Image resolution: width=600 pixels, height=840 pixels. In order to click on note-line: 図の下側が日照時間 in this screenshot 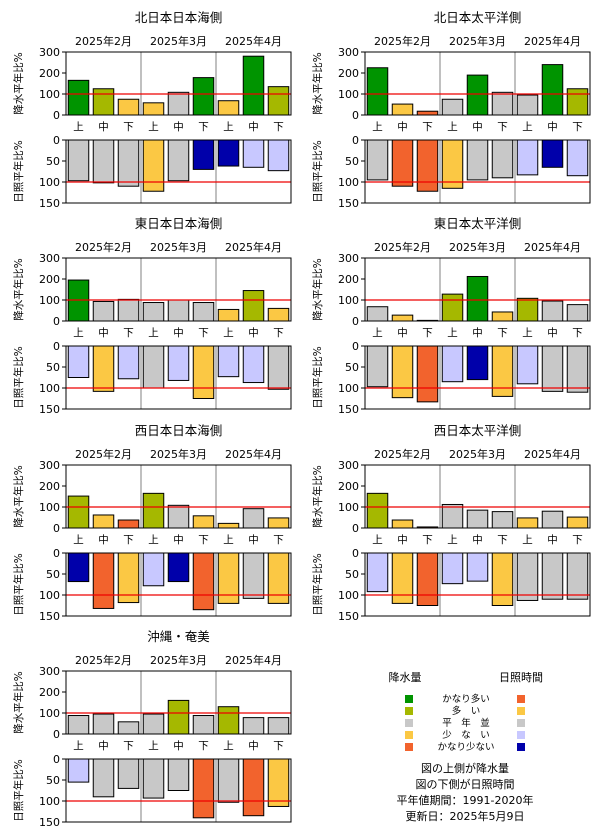, I will do `click(465, 784)`.